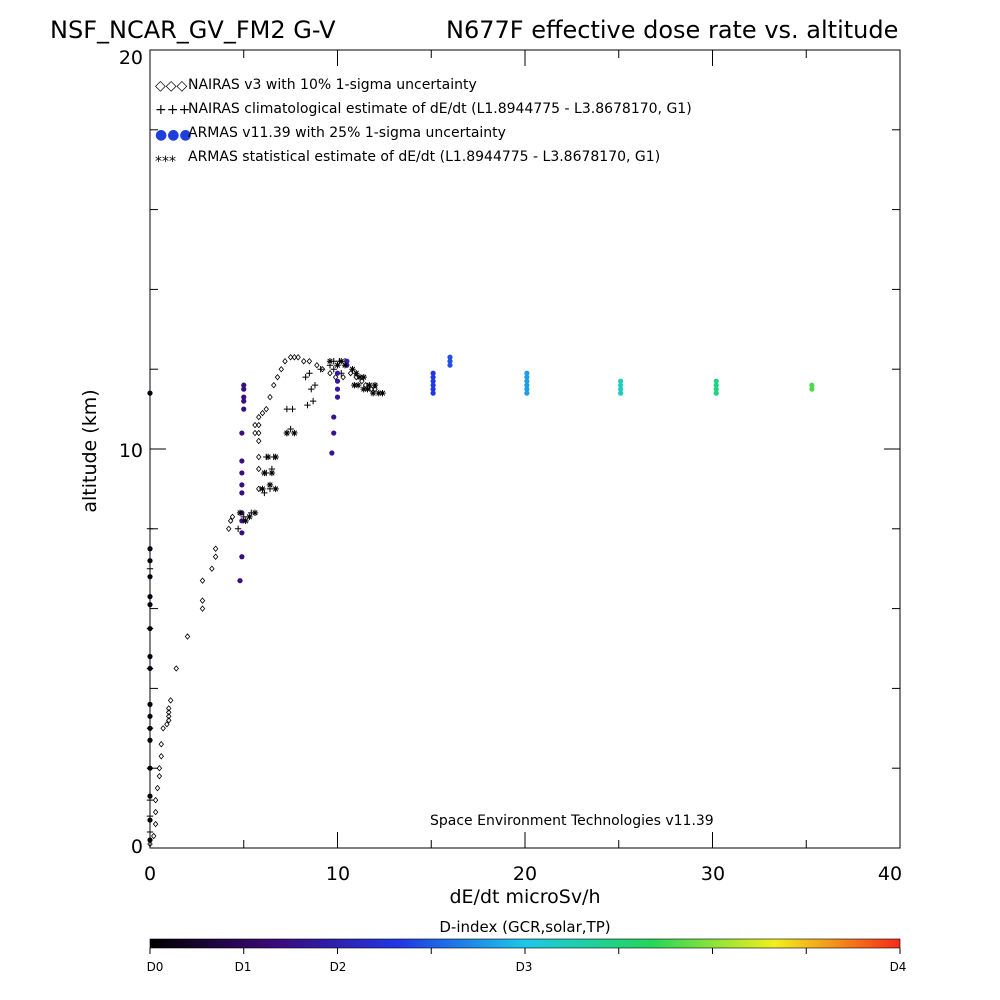 This screenshot has width=1000, height=1000. What do you see at coordinates (524, 927) in the screenshot?
I see `colorbar-title: D-index (GCR,solar,TP)` at bounding box center [524, 927].